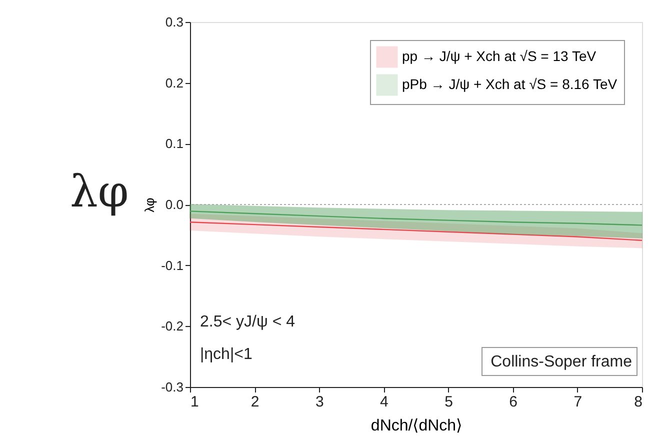 This screenshot has height=446, width=651. What do you see at coordinates (448, 402) in the screenshot?
I see `x-tick-label: 5` at bounding box center [448, 402].